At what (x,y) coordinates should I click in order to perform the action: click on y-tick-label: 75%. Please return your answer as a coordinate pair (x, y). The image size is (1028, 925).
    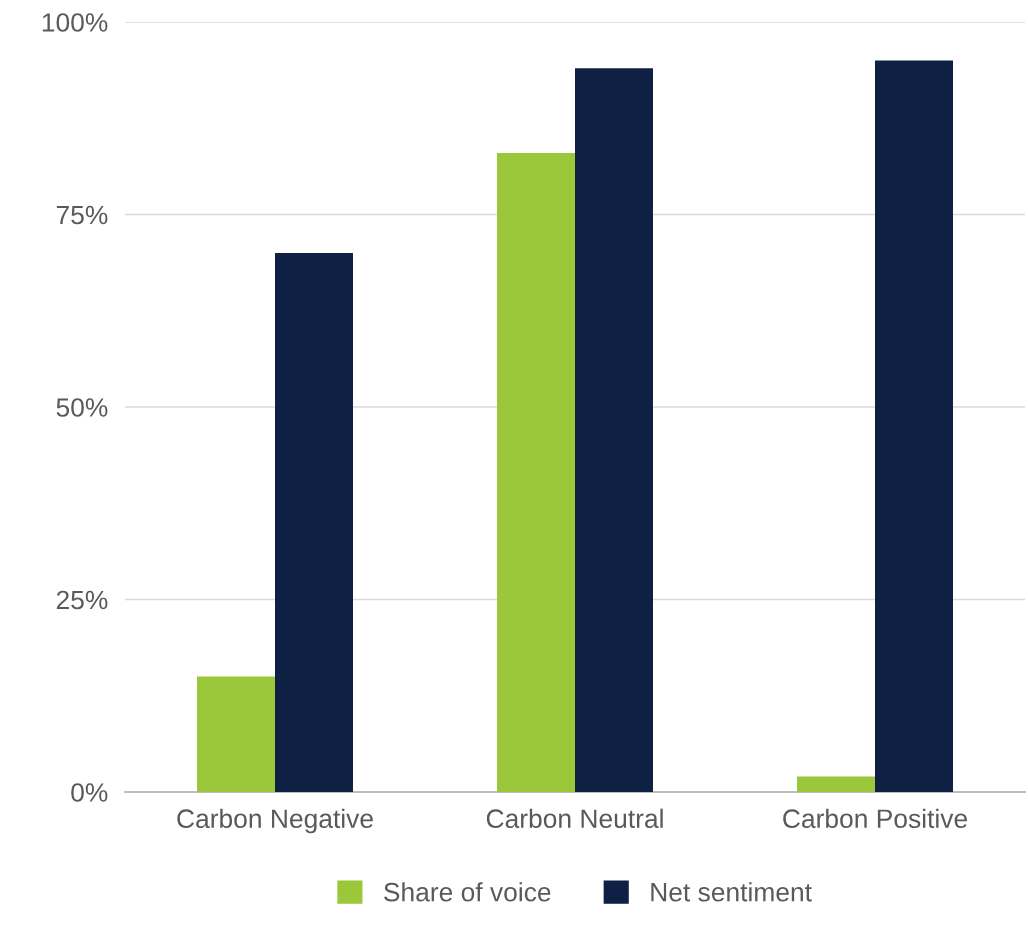
    Looking at the image, I should click on (82, 215).